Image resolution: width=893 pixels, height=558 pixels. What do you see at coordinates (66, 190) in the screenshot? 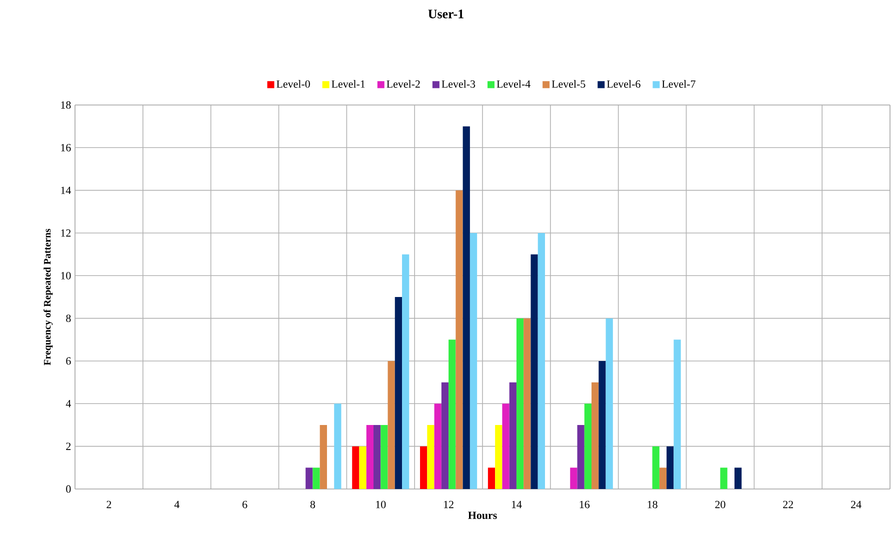
I see `y-tick-label: 14` at bounding box center [66, 190].